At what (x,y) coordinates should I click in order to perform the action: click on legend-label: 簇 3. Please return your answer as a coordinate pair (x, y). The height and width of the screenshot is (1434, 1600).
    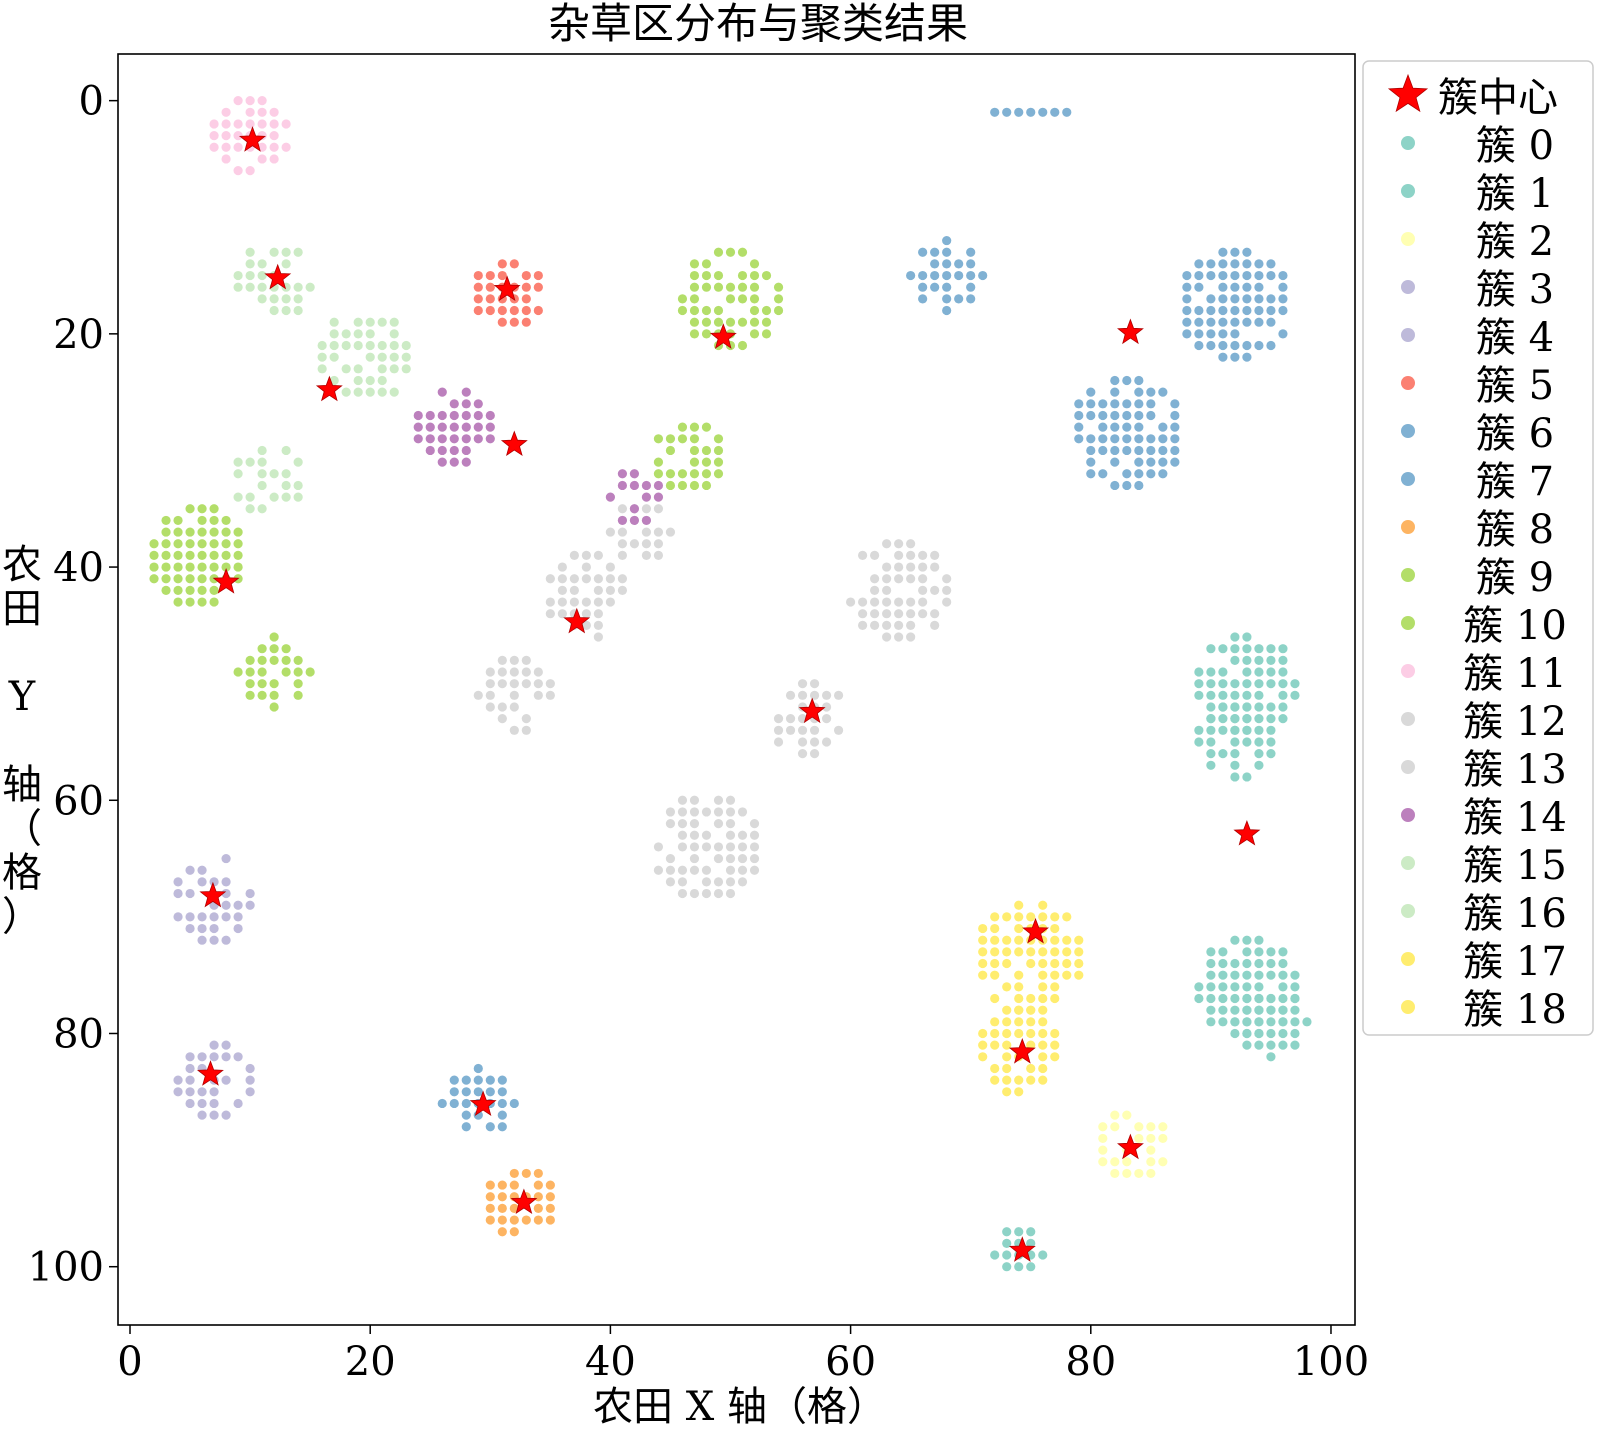
    Looking at the image, I should click on (1515, 290).